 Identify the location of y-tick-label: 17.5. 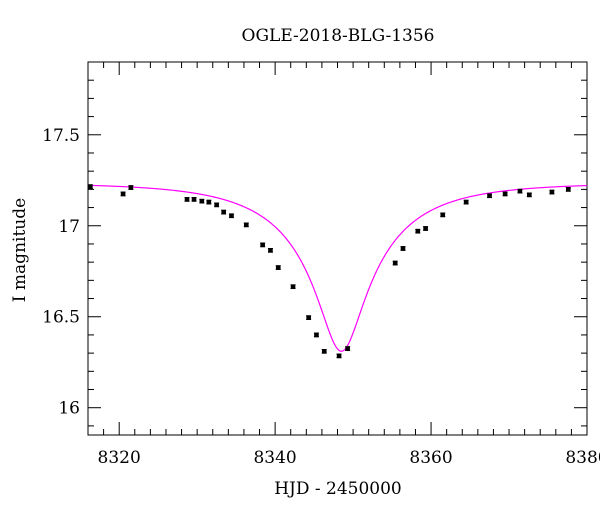
(61, 136).